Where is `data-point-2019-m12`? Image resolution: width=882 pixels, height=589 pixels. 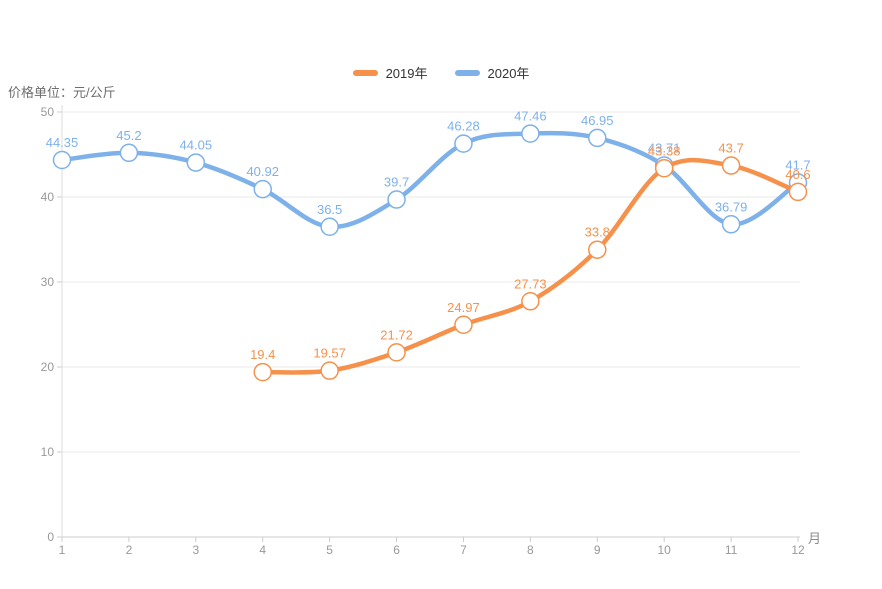
data-point-2019-m12 is located at coordinates (798, 192).